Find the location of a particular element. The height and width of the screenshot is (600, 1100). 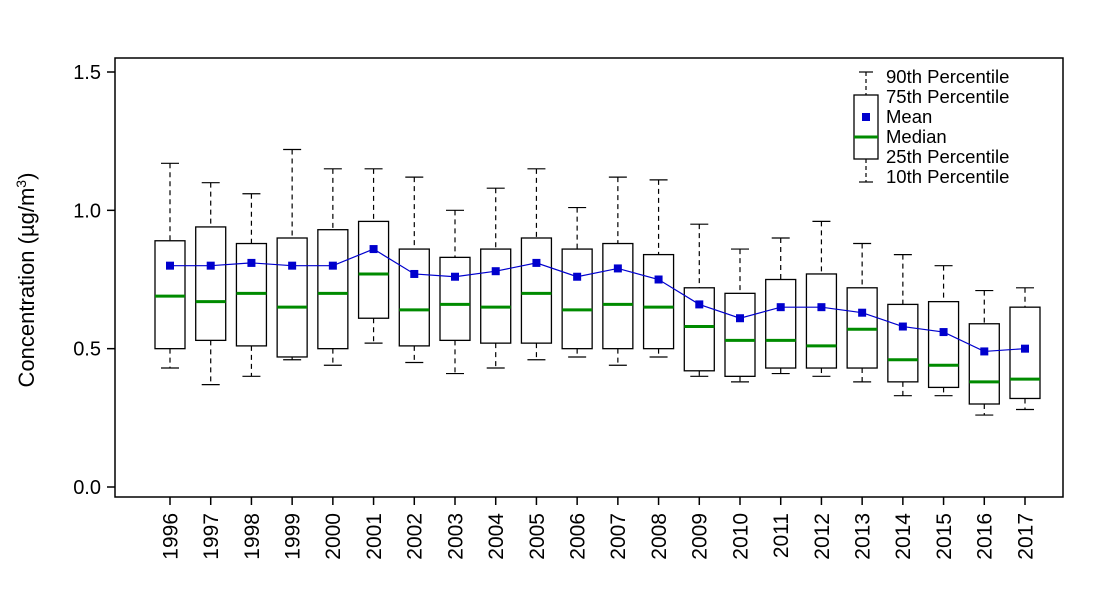

legend-mean-icon is located at coordinates (866, 117).